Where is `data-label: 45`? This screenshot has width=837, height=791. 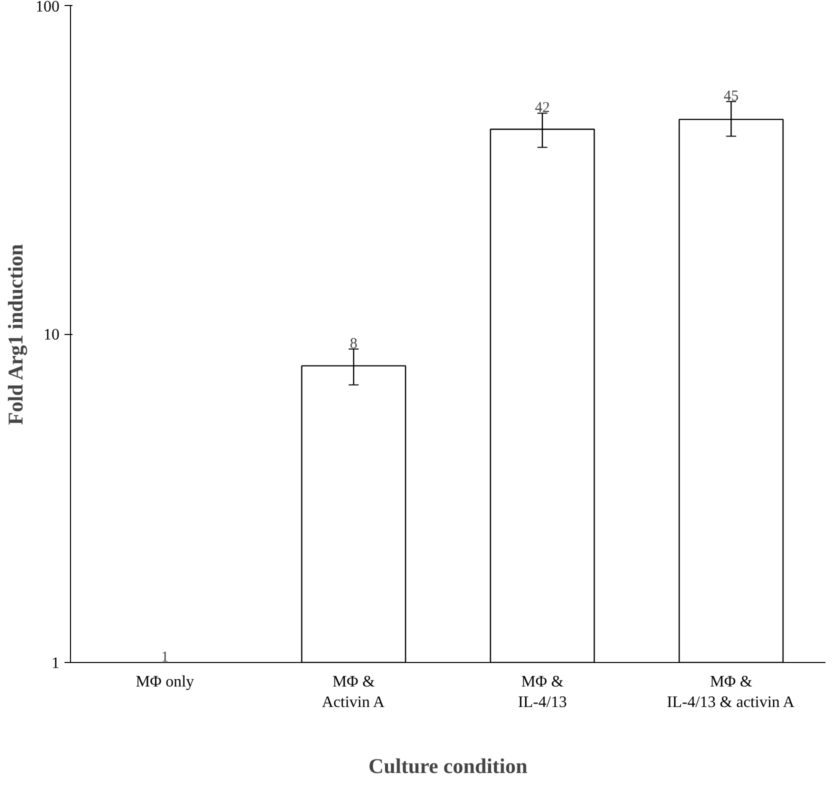
data-label: 45 is located at coordinates (731, 96).